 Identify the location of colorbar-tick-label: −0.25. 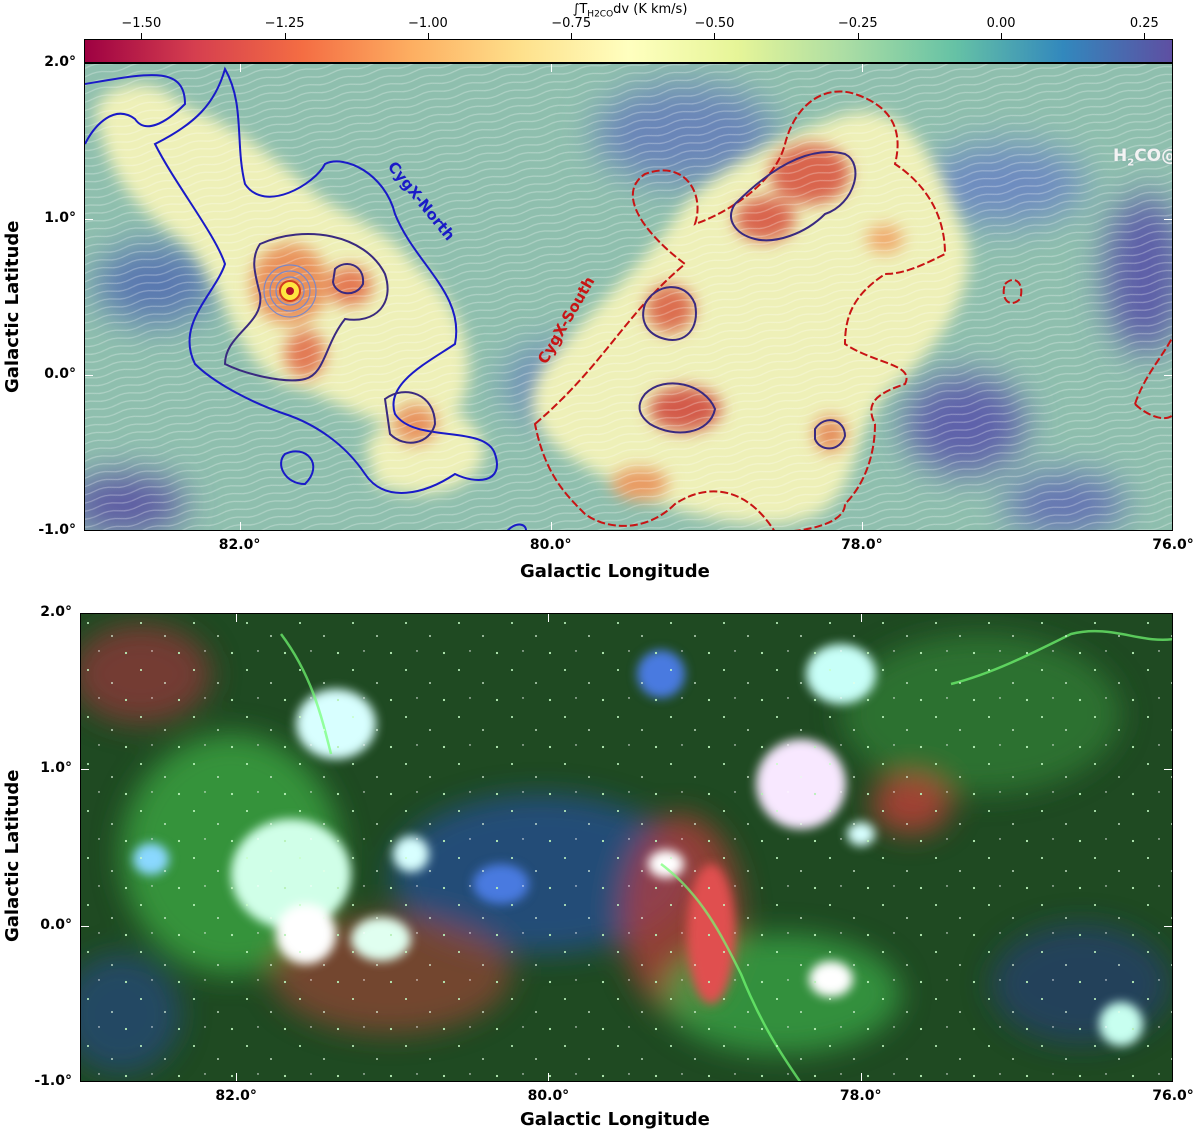
(857, 23).